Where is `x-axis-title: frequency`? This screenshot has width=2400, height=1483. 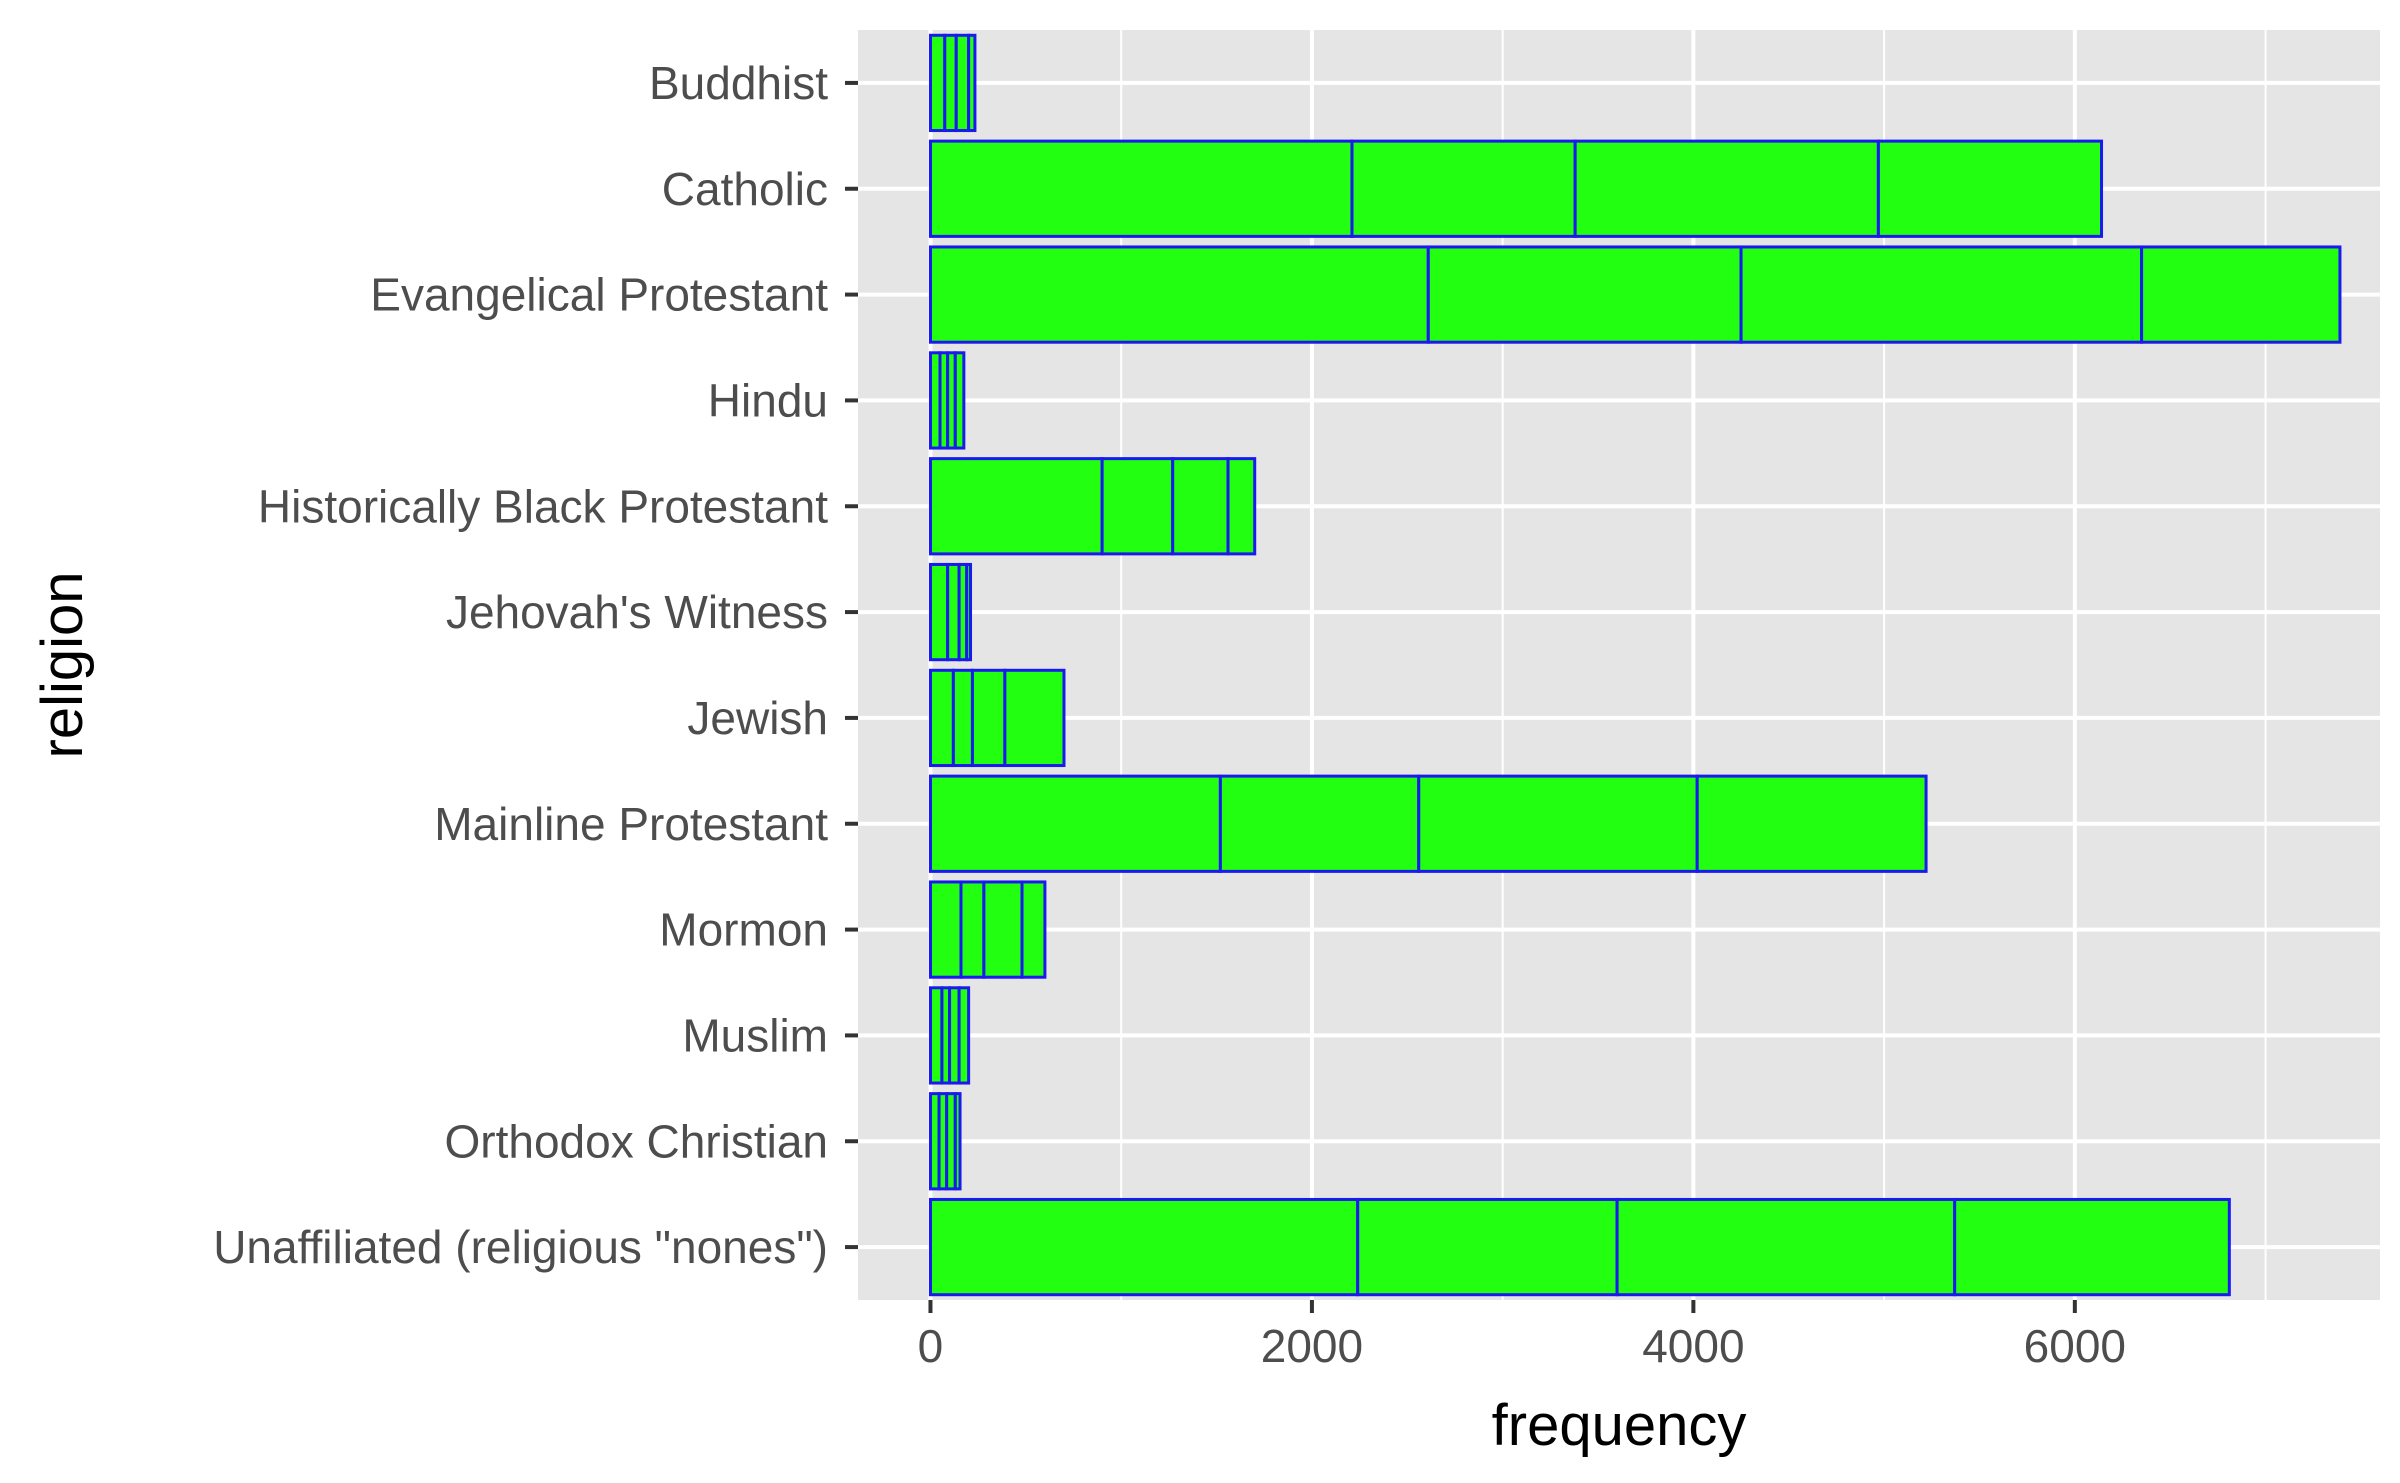 x-axis-title: frequency is located at coordinates (1619, 1425).